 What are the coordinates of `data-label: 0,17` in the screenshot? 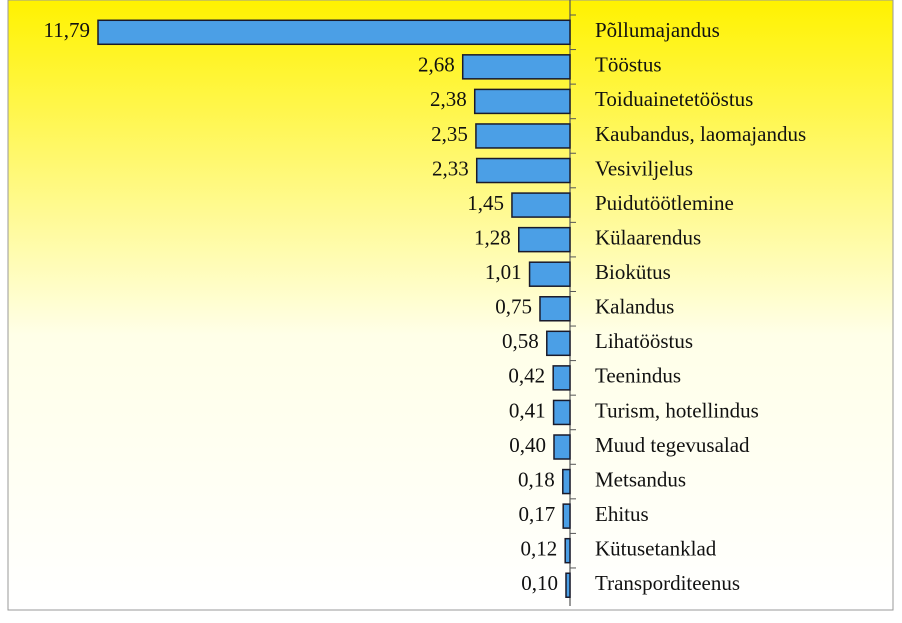 It's located at (536, 514).